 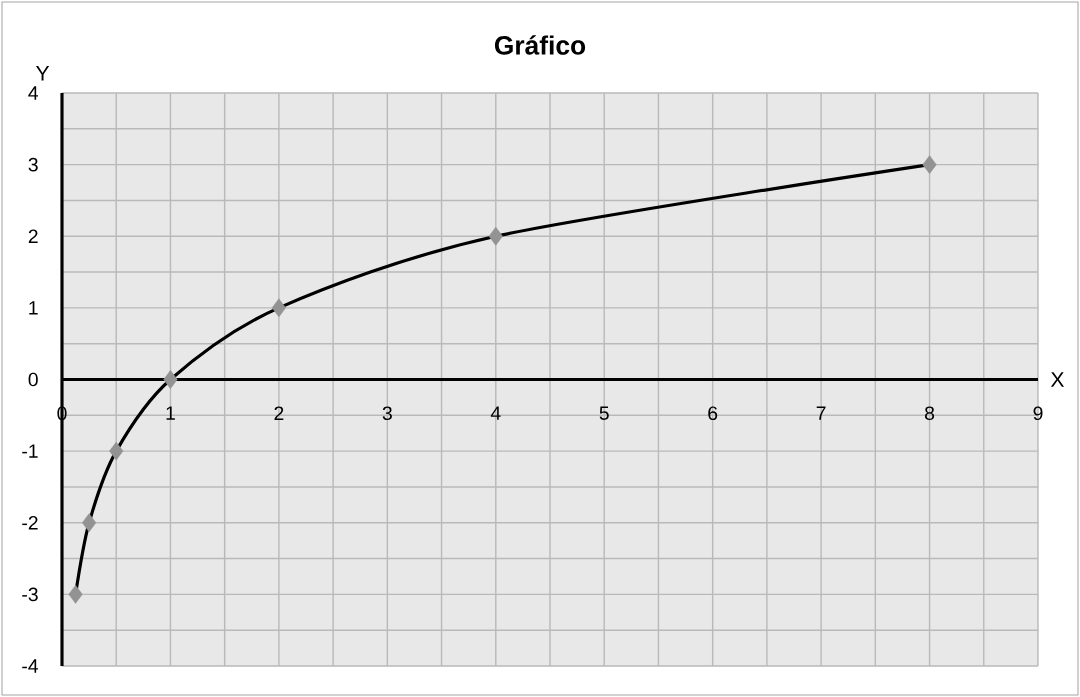 What do you see at coordinates (930, 413) in the screenshot?
I see `x-tick-label: 8` at bounding box center [930, 413].